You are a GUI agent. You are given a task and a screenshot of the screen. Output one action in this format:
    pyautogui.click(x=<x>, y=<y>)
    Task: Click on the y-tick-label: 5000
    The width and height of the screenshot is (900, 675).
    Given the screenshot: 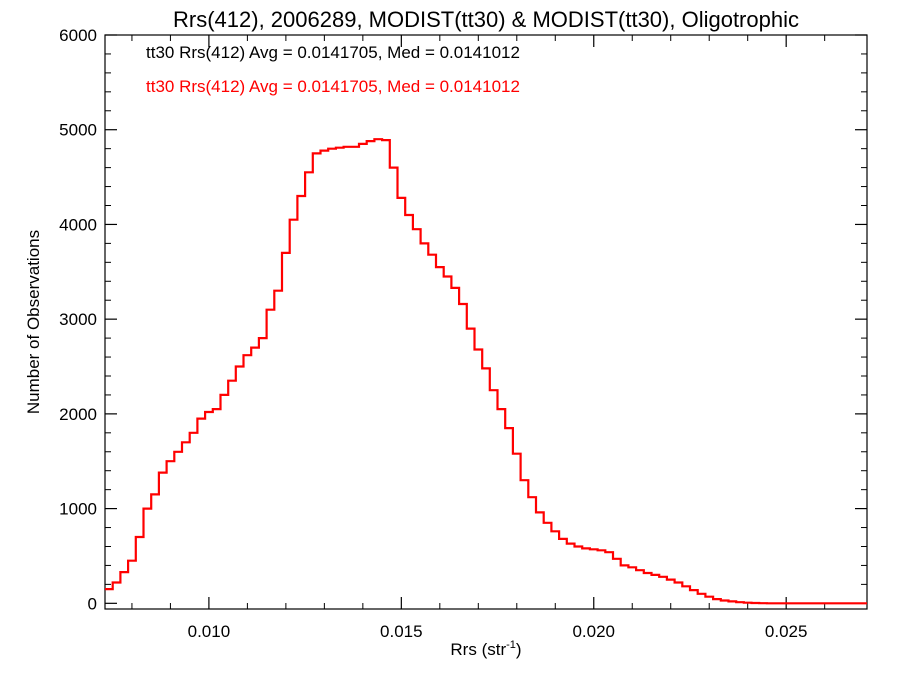 What is the action you would take?
    pyautogui.click(x=78, y=130)
    